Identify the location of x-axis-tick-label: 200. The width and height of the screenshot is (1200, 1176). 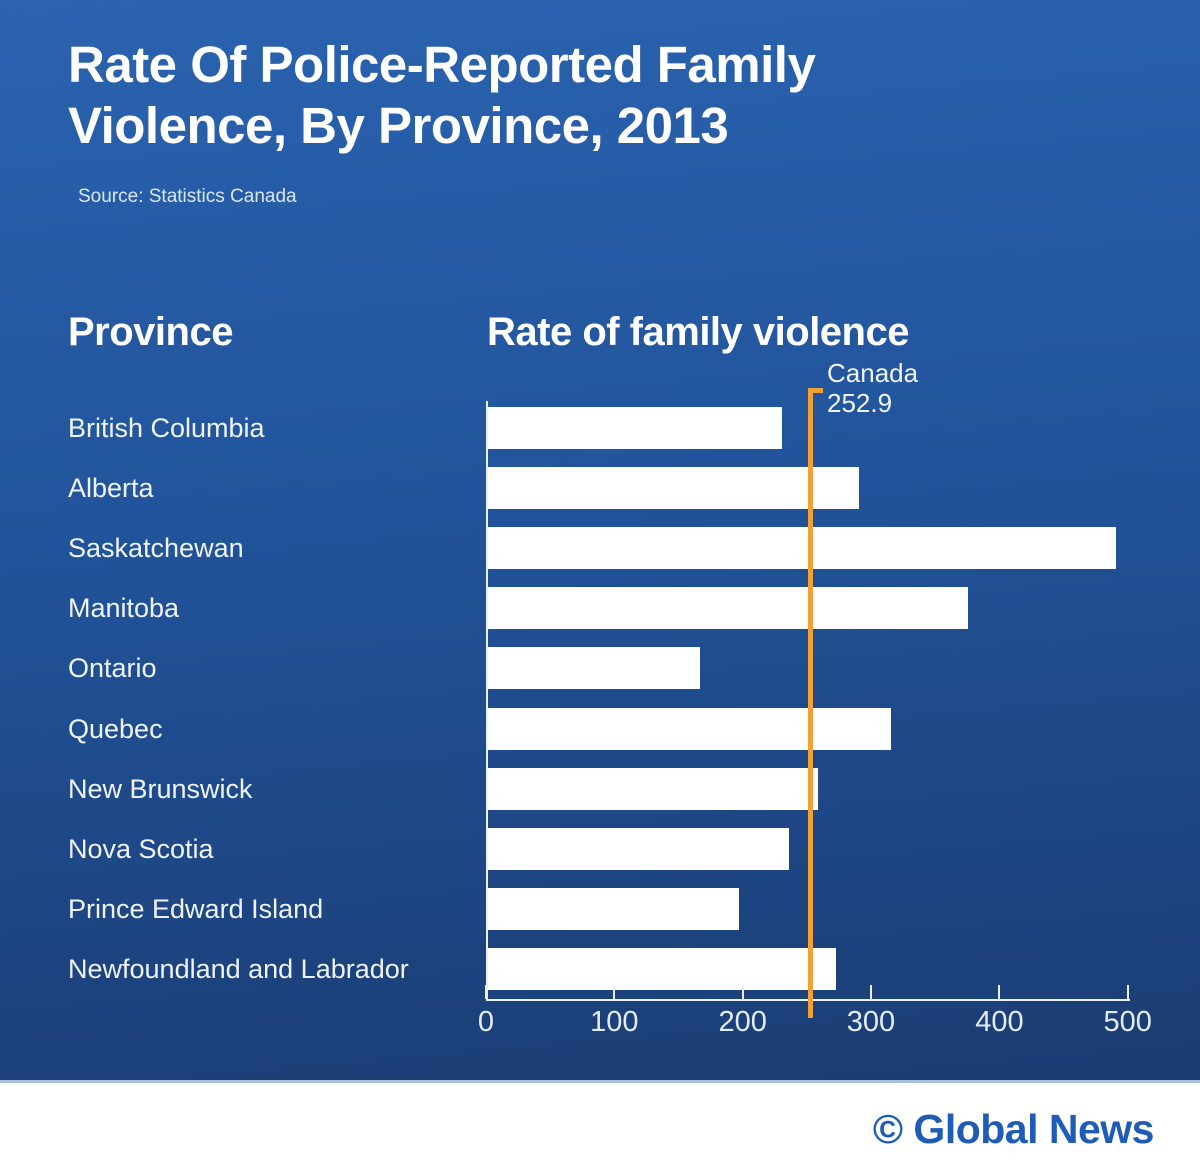
(742, 1022).